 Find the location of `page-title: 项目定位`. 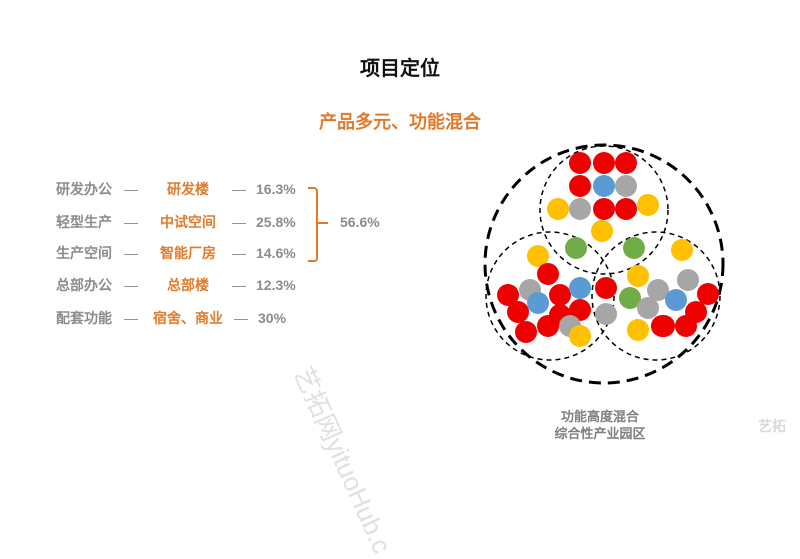

page-title: 项目定位 is located at coordinates (400, 69).